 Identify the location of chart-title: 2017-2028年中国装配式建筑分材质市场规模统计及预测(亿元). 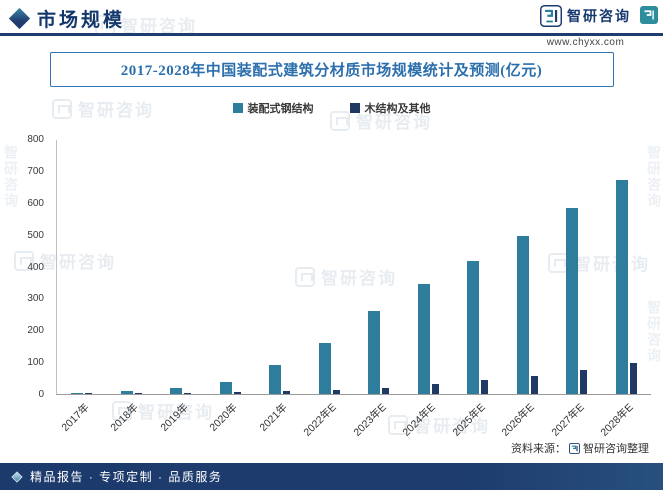
(331, 71).